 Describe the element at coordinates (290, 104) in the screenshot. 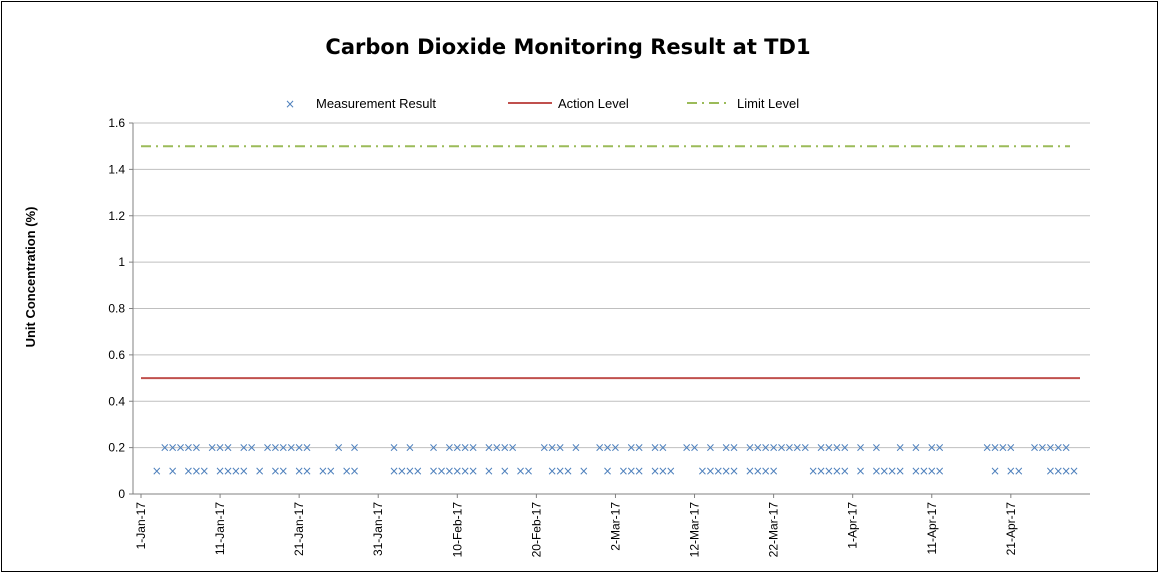

I see `legend-swatch: ×` at that location.